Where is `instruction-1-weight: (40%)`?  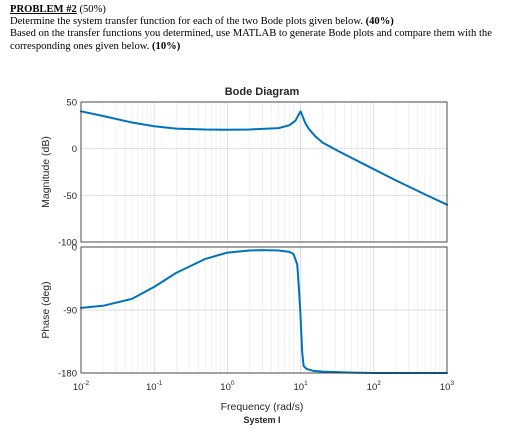
instruction-1-weight: (40%) is located at coordinates (379, 22).